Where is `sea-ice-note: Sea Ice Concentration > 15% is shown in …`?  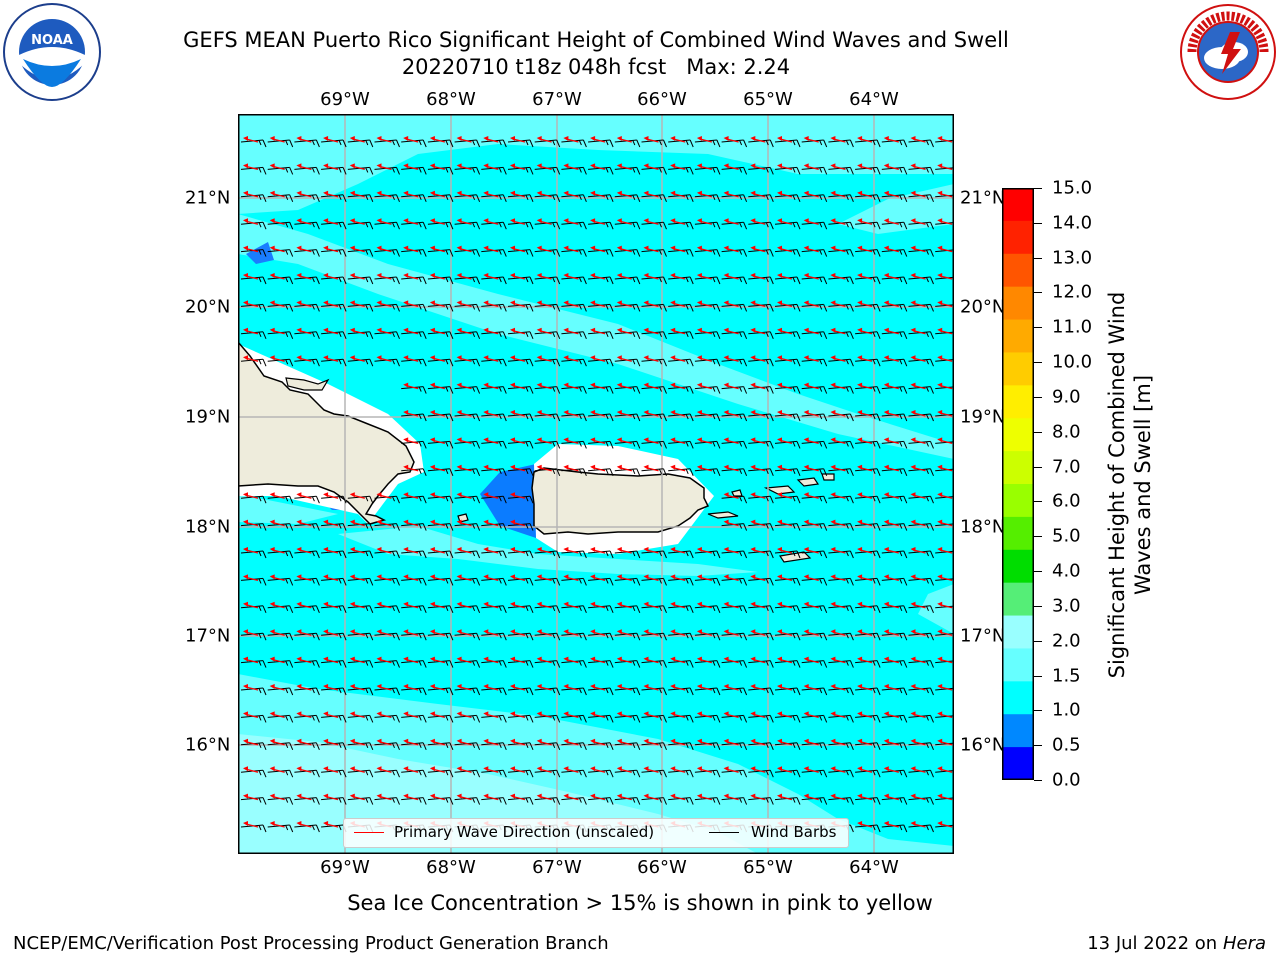
sea-ice-note: Sea Ice Concentration > 15% is shown in … is located at coordinates (640, 903).